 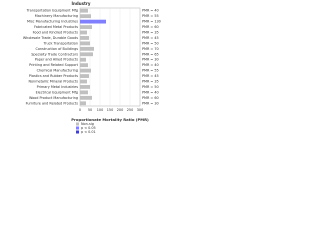 What do you see at coordinates (57, 92) in the screenshot?
I see `y-tick-label: Electrical Equipment Mfg` at bounding box center [57, 92].